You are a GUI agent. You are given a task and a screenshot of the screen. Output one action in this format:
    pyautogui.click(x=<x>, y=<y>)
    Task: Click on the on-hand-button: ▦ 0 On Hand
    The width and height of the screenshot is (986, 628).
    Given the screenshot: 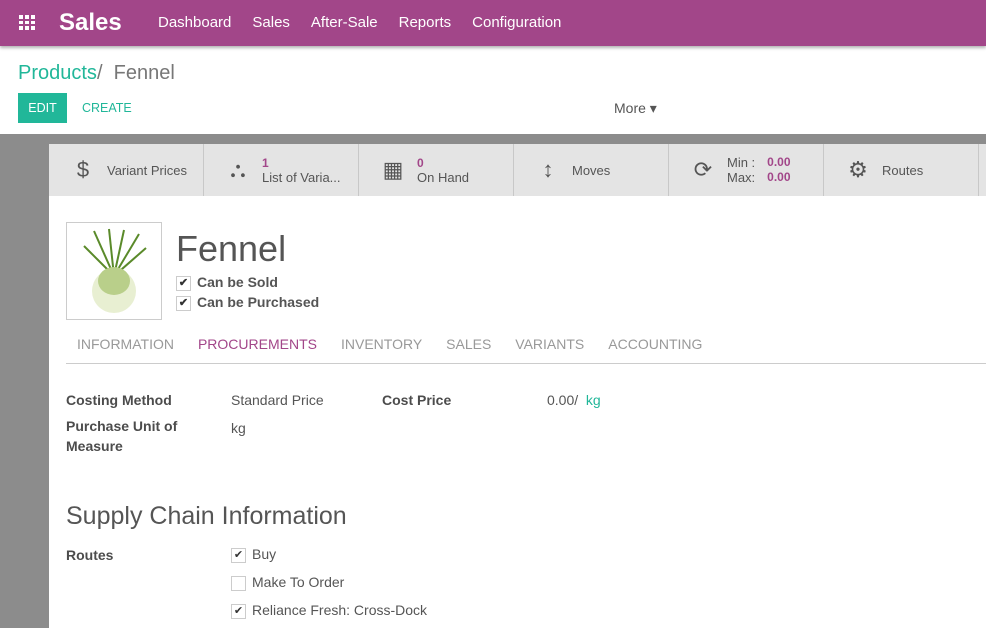 What is the action you would take?
    pyautogui.click(x=436, y=170)
    